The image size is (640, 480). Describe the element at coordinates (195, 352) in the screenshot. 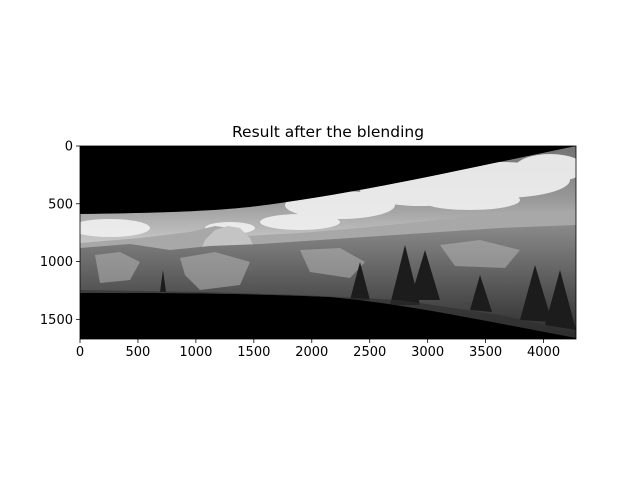

I see `x-tick-label: 1000` at that location.